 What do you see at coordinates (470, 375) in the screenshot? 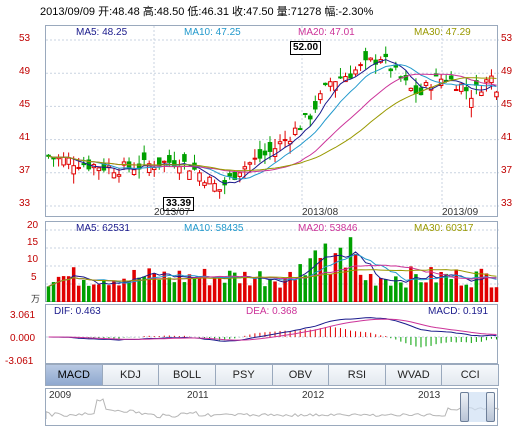
I see `tab-cci: CCI` at bounding box center [470, 375].